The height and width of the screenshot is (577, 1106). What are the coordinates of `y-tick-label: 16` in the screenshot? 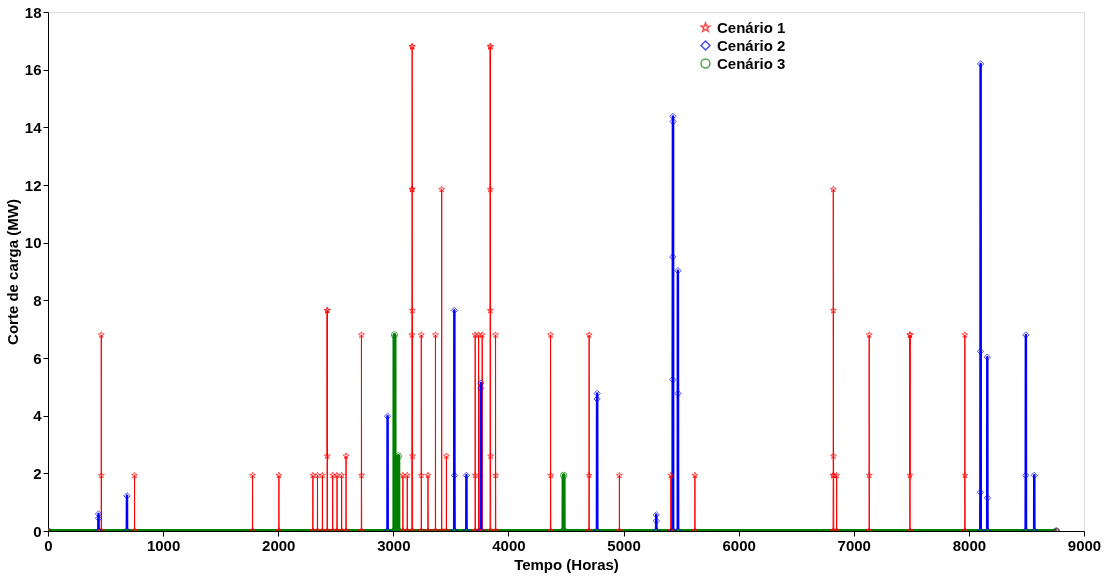 It's located at (33, 70).